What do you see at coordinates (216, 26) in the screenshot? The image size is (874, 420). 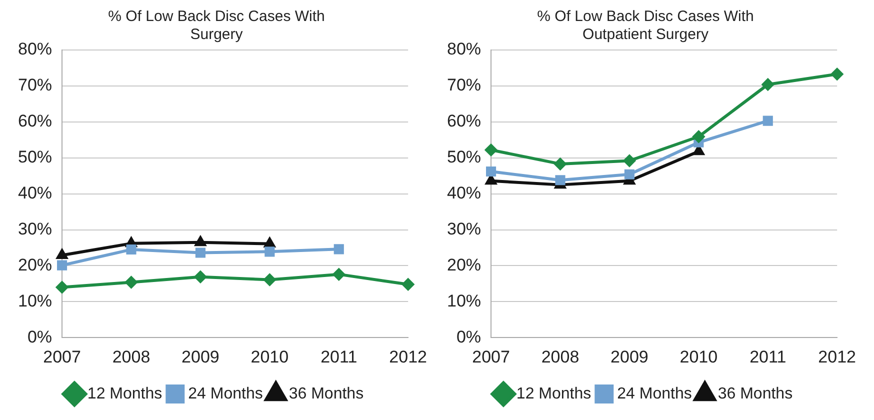 I see `chart-title: % Of Low Back Disc Cases With Surgery` at bounding box center [216, 26].